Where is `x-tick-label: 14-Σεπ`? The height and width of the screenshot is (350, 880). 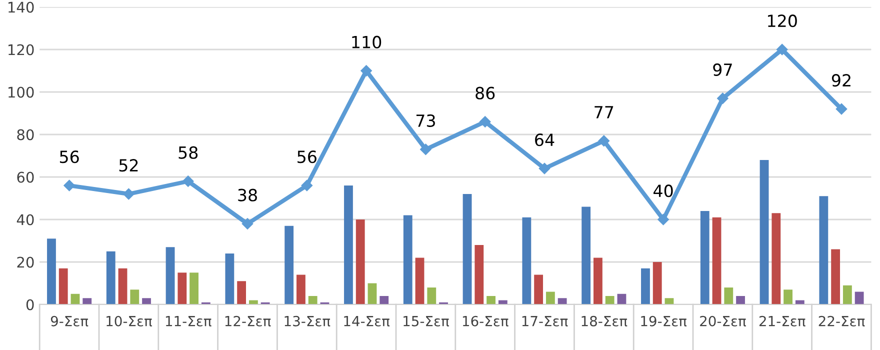 x-tick-label: 14-Σεπ is located at coordinates (367, 321).